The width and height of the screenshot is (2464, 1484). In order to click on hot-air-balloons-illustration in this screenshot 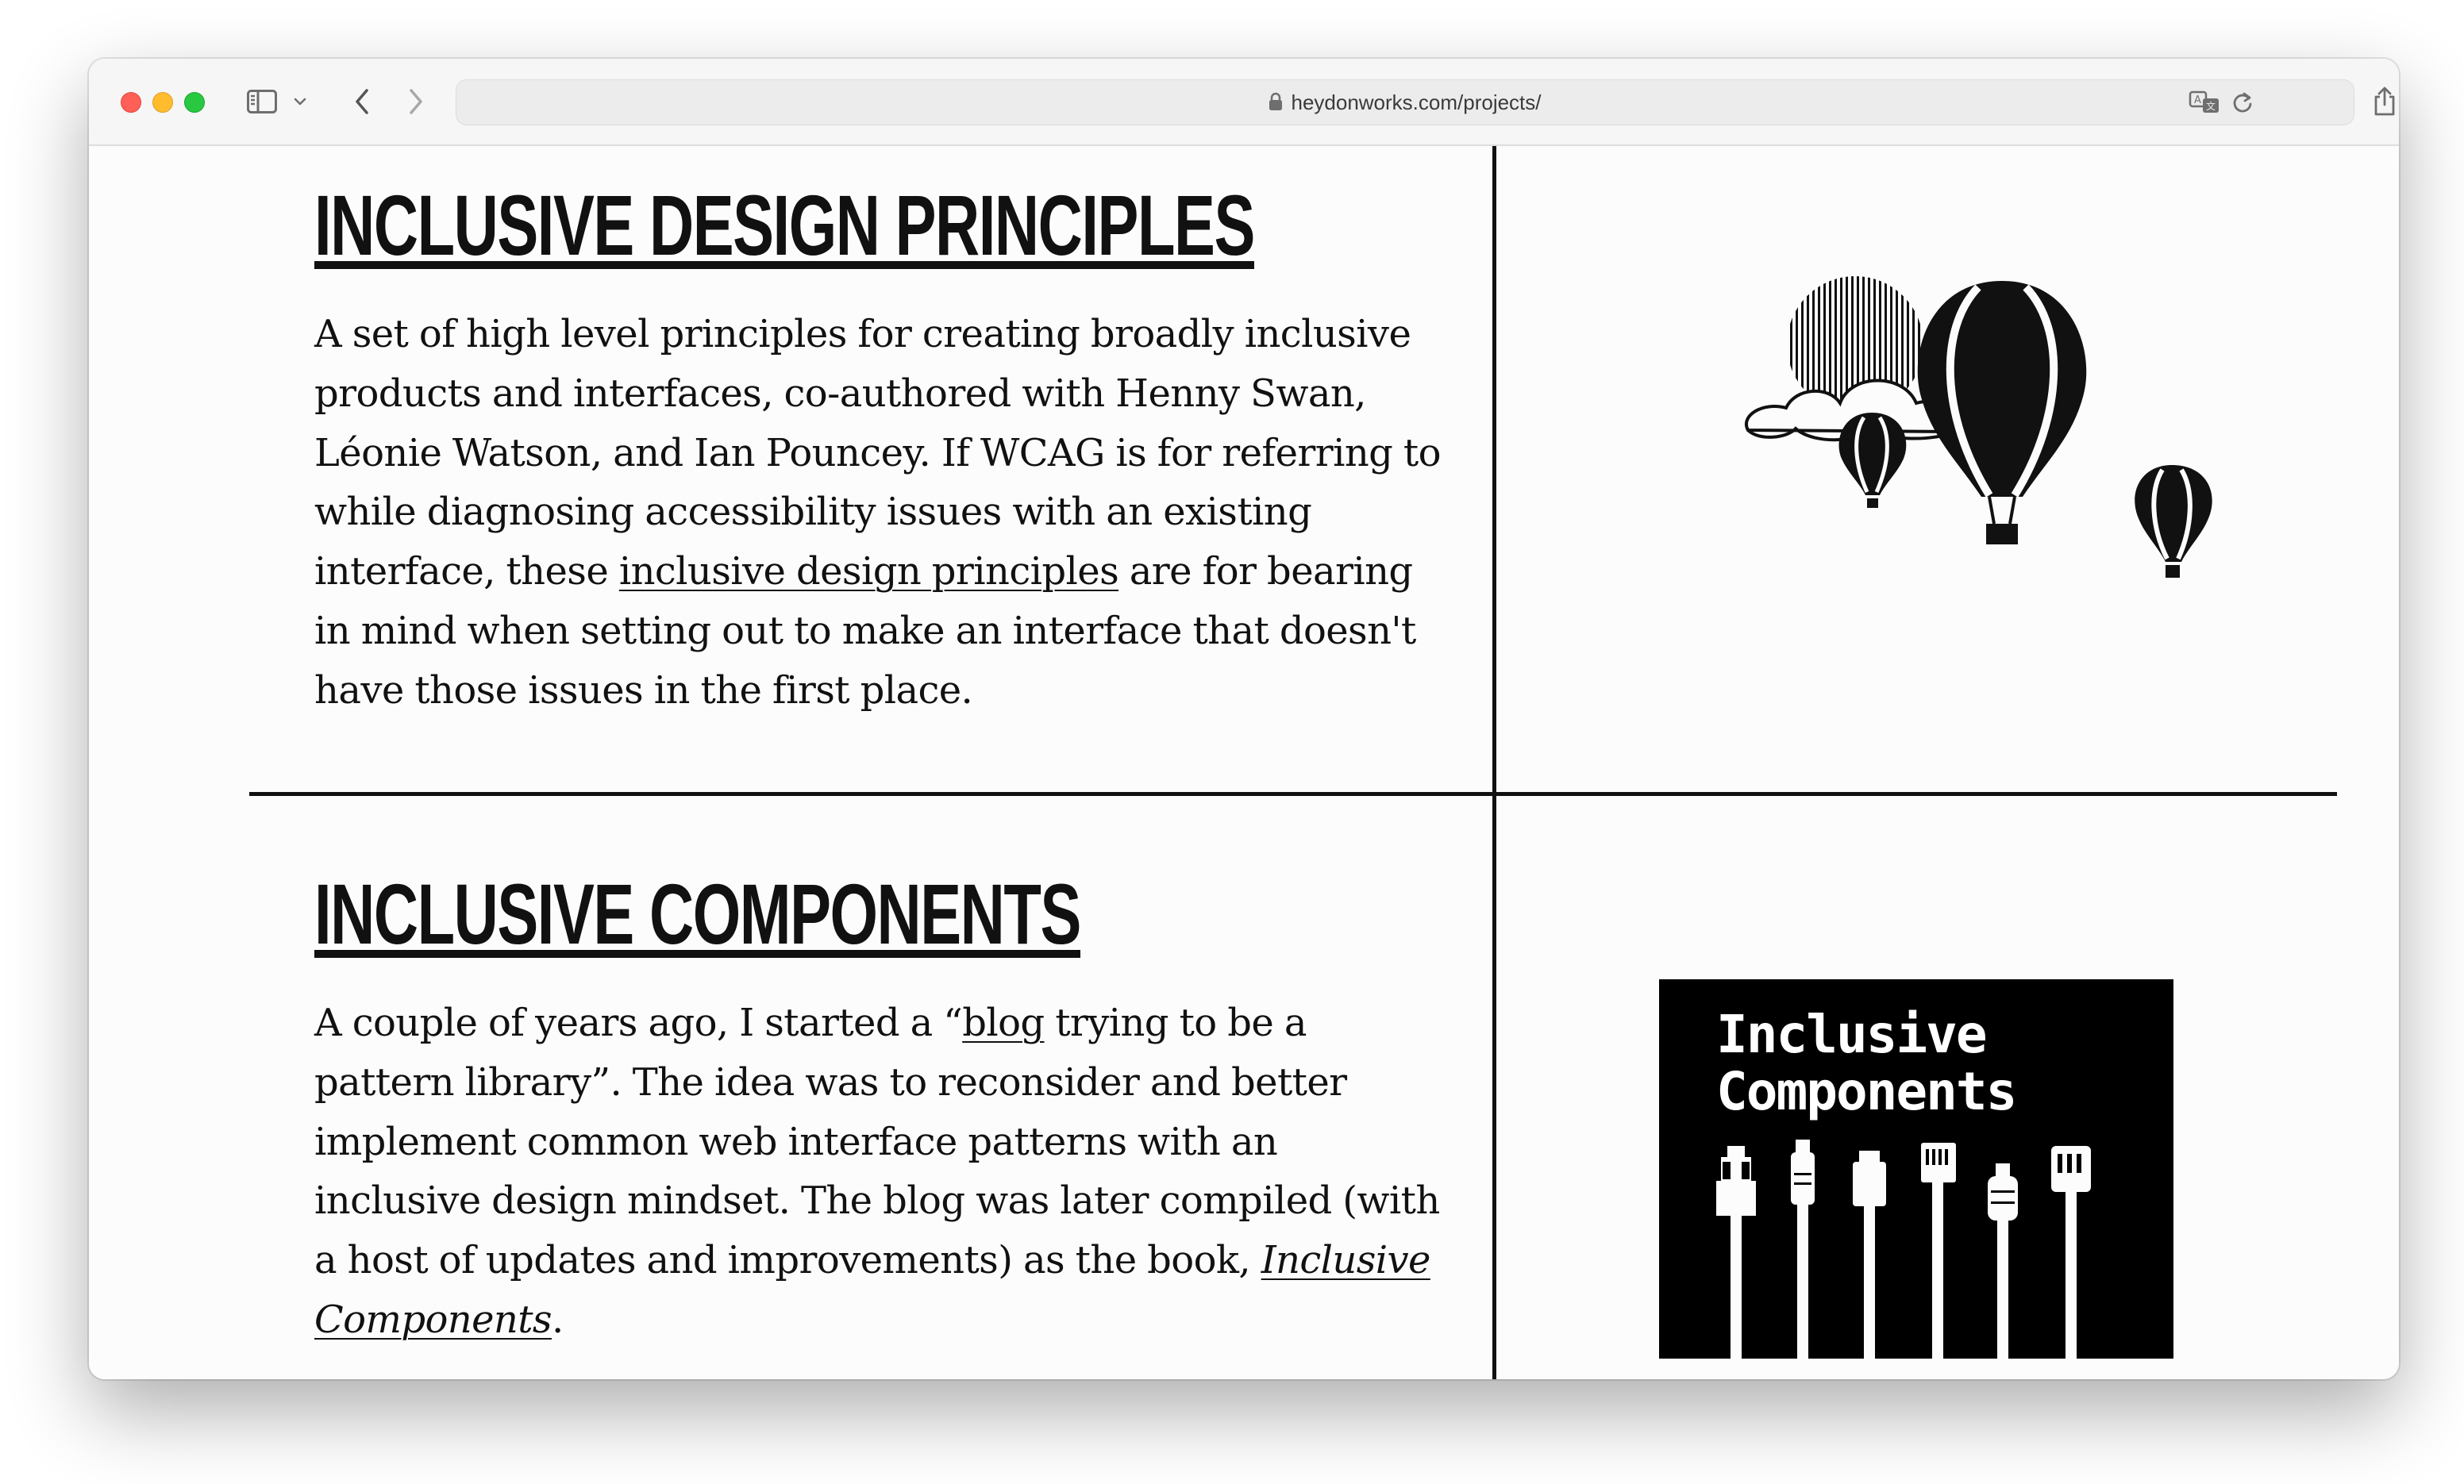, I will do `click(2002, 447)`.